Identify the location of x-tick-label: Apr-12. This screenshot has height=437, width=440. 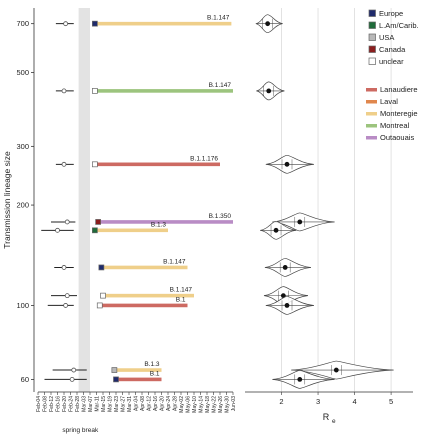
(150, 403).